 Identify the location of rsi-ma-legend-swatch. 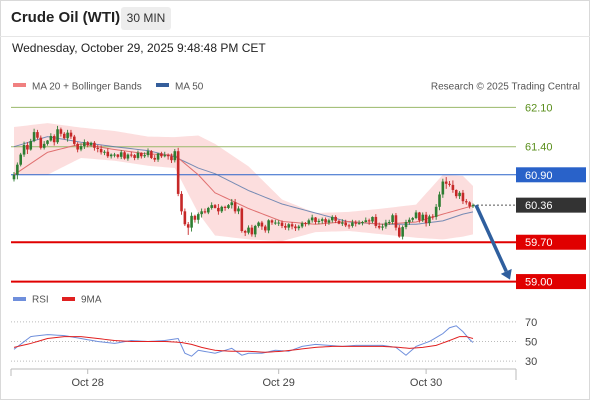
(68, 299).